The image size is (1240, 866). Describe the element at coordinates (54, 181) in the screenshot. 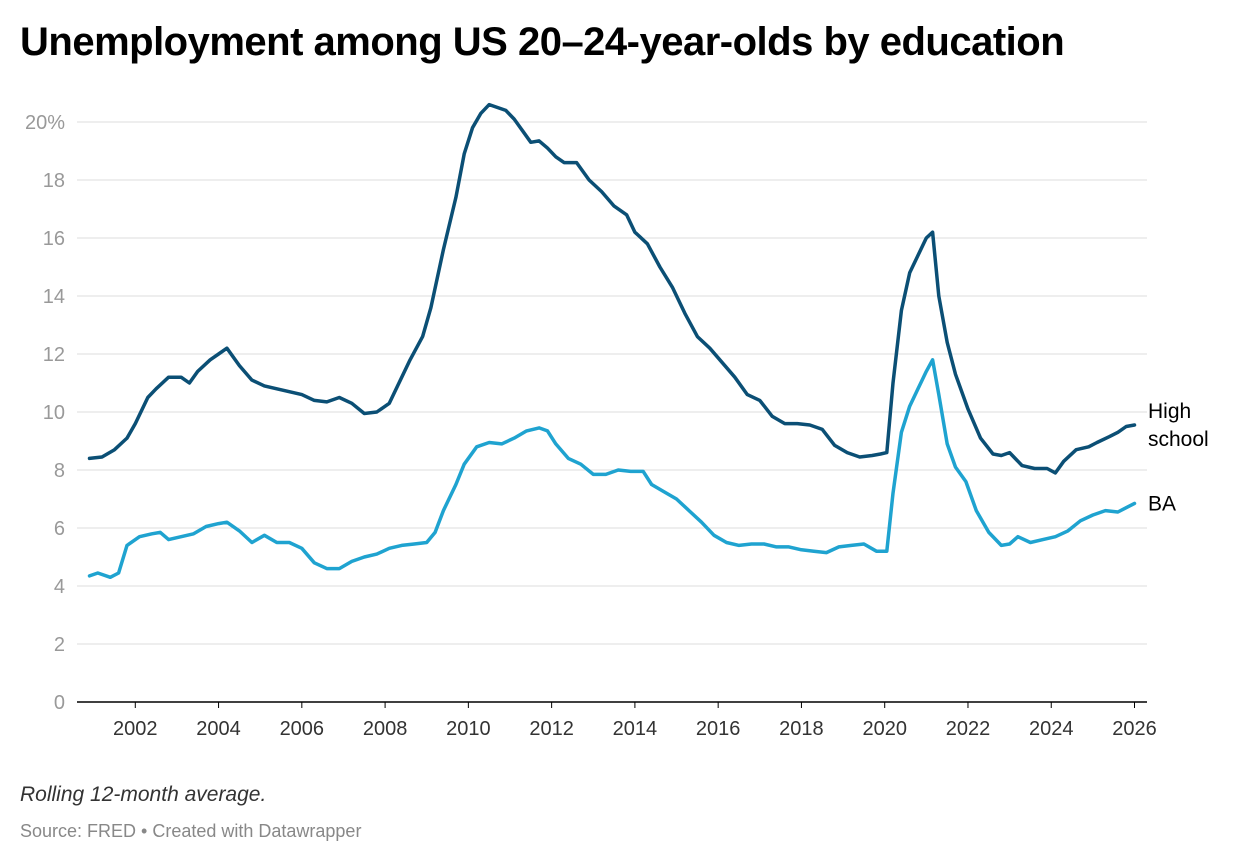

I see `y-tick-label: 18` at that location.